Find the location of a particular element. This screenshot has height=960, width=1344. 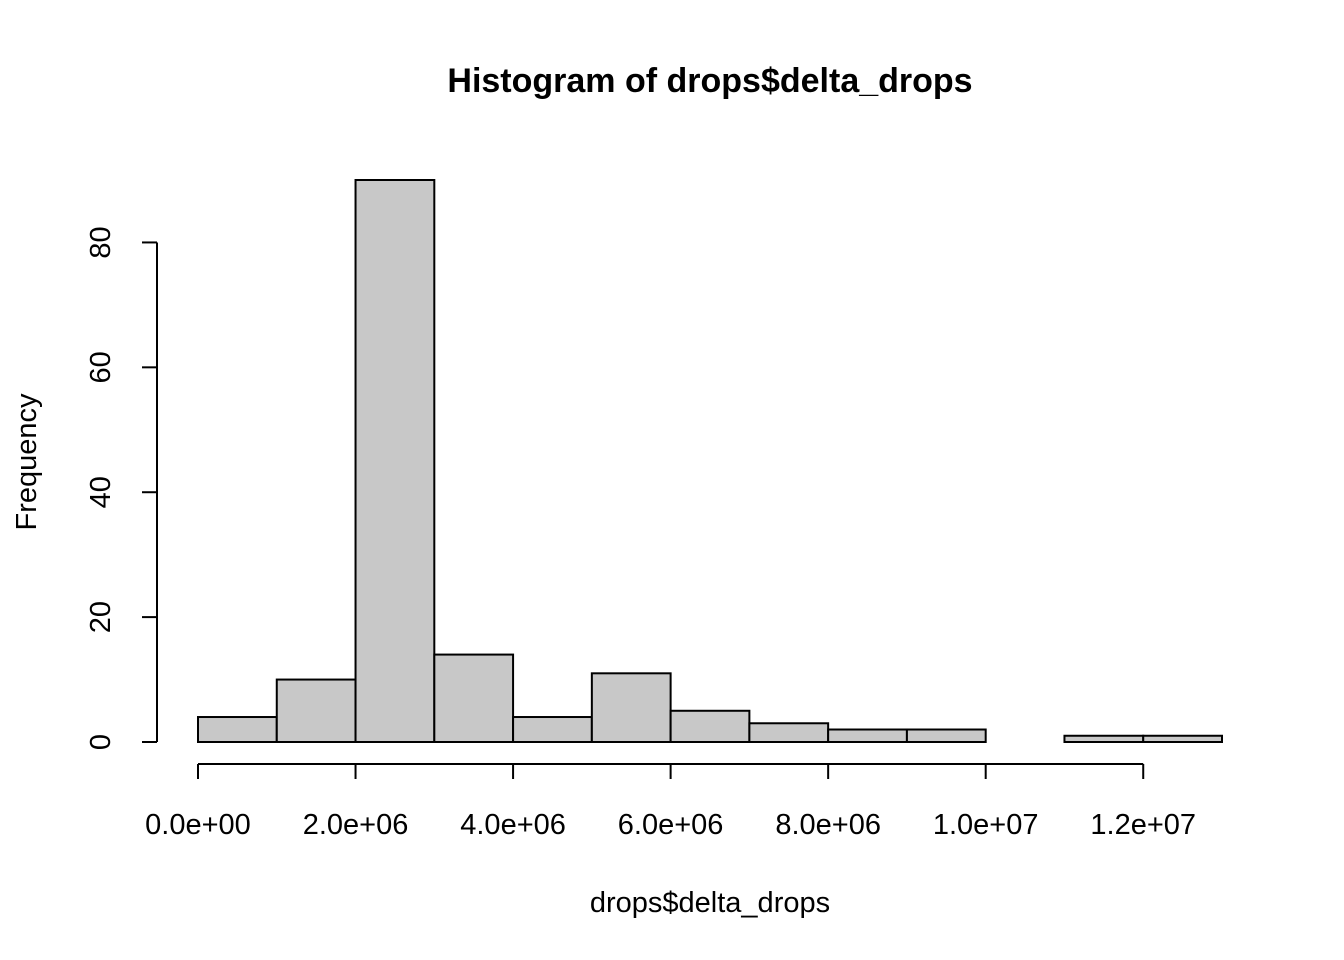

y-tick-label: 40 is located at coordinates (101, 492).